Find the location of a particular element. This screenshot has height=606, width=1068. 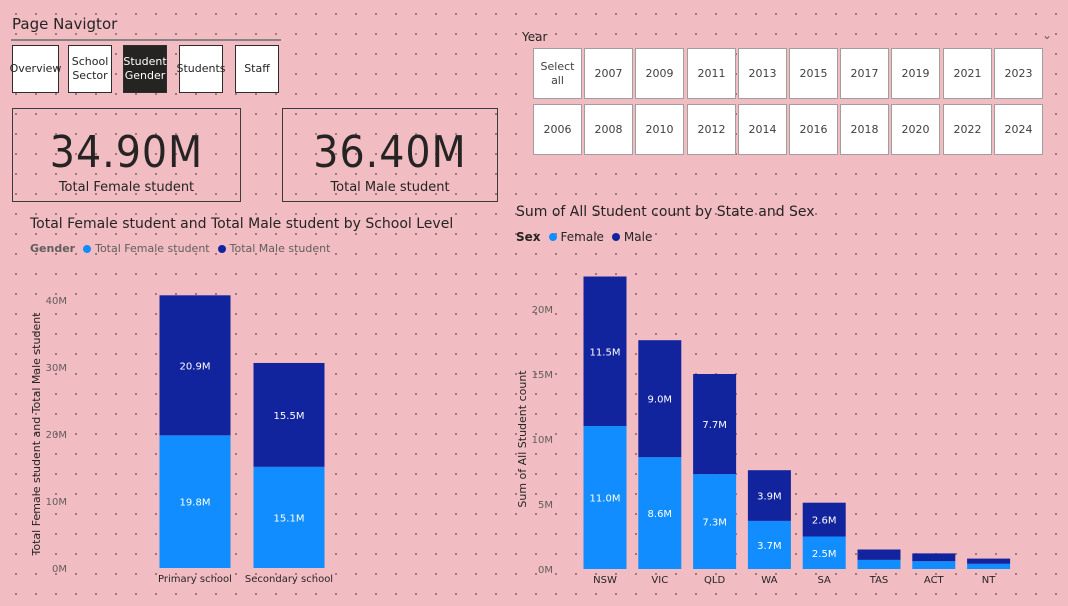

bar-male-sa is located at coordinates (824, 519).